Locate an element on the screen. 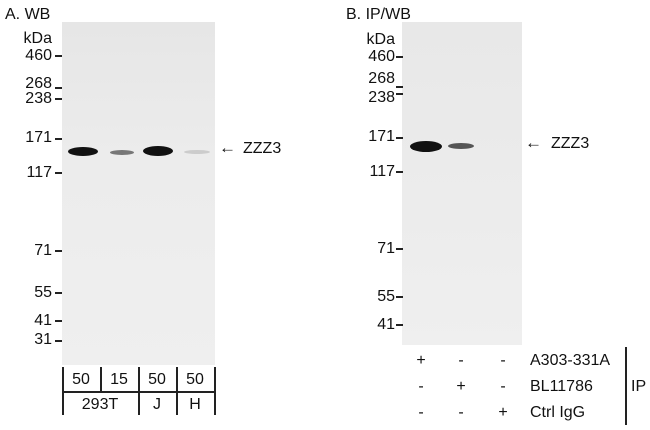  cell-line: H is located at coordinates (195, 404).